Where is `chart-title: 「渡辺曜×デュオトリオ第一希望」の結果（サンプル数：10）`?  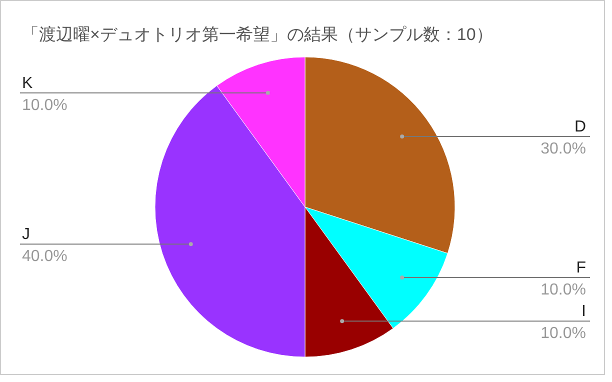 chart-title: 「渡辺曜×デュオトリオ第一希望」の結果（サンプル数：10） is located at coordinates (257, 34).